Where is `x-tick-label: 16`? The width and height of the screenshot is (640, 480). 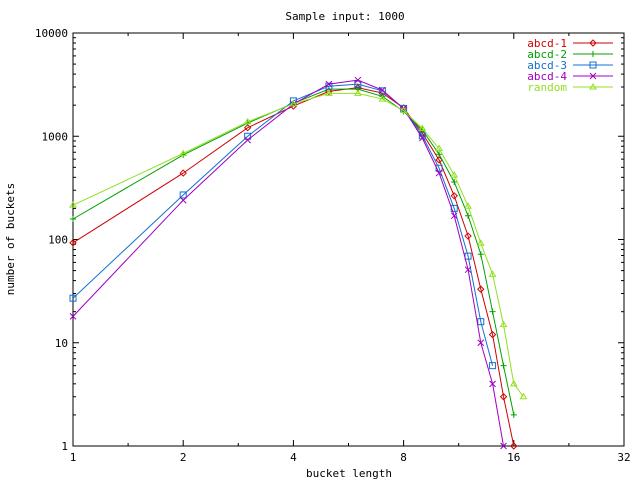 x-tick-label: 16 is located at coordinates (513, 457).